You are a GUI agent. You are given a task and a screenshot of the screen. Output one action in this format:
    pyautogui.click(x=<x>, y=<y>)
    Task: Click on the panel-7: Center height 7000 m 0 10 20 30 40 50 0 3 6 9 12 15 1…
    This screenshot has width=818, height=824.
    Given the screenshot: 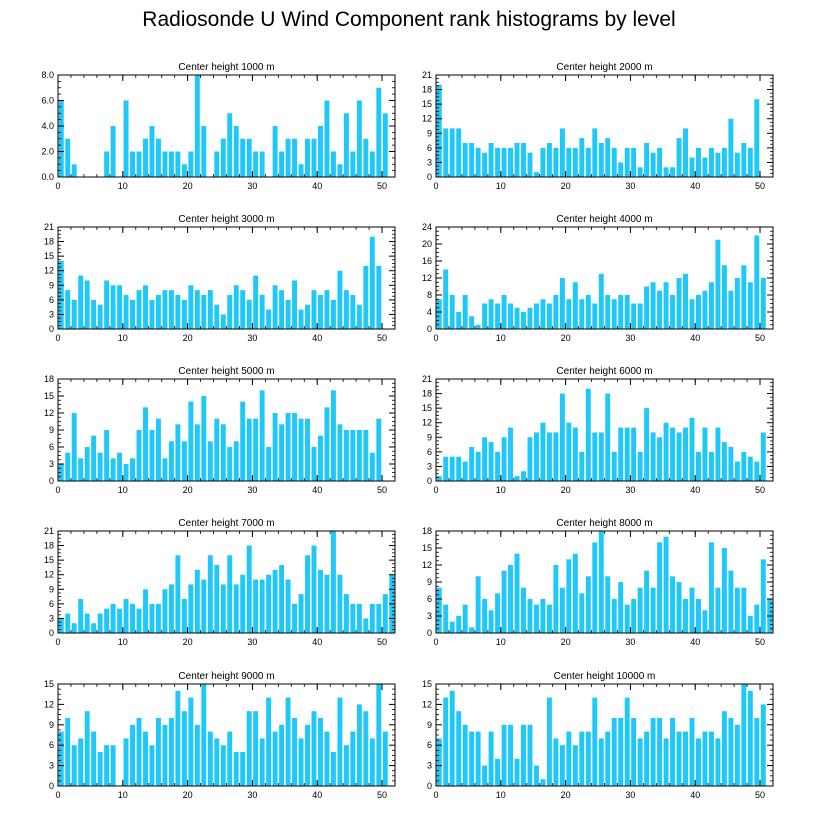 What is the action you would take?
    pyautogui.click(x=220, y=582)
    